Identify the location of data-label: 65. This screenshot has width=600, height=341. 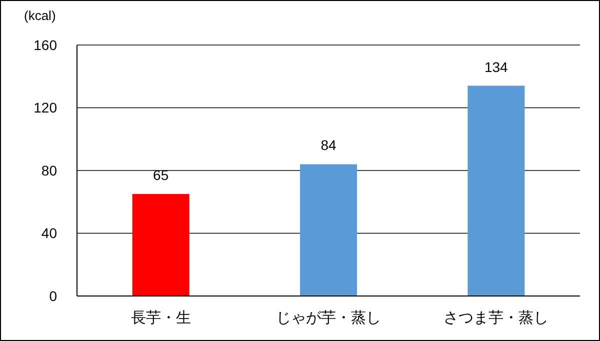
(161, 175).